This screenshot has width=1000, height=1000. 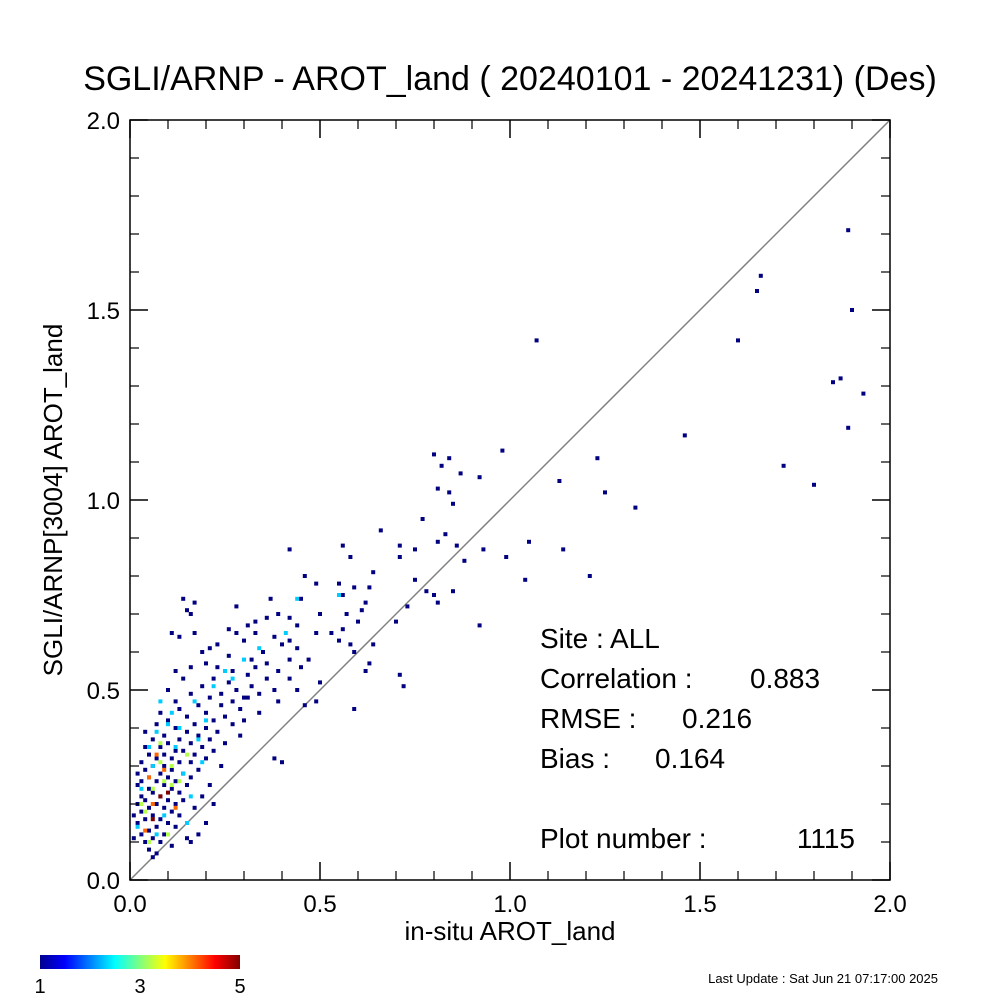 I want to click on x-tick-label: 2.0, so click(x=889, y=904).